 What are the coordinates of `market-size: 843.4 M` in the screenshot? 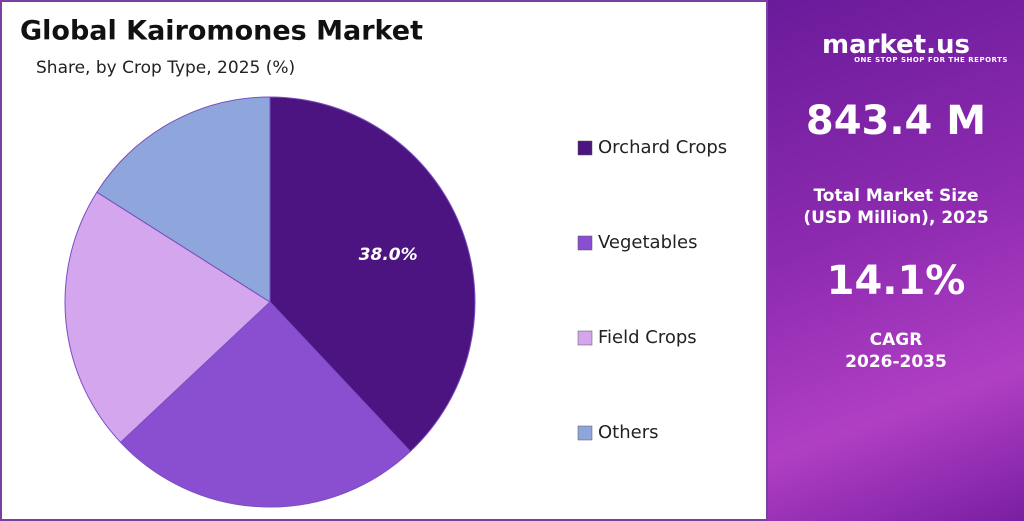 It's located at (896, 121).